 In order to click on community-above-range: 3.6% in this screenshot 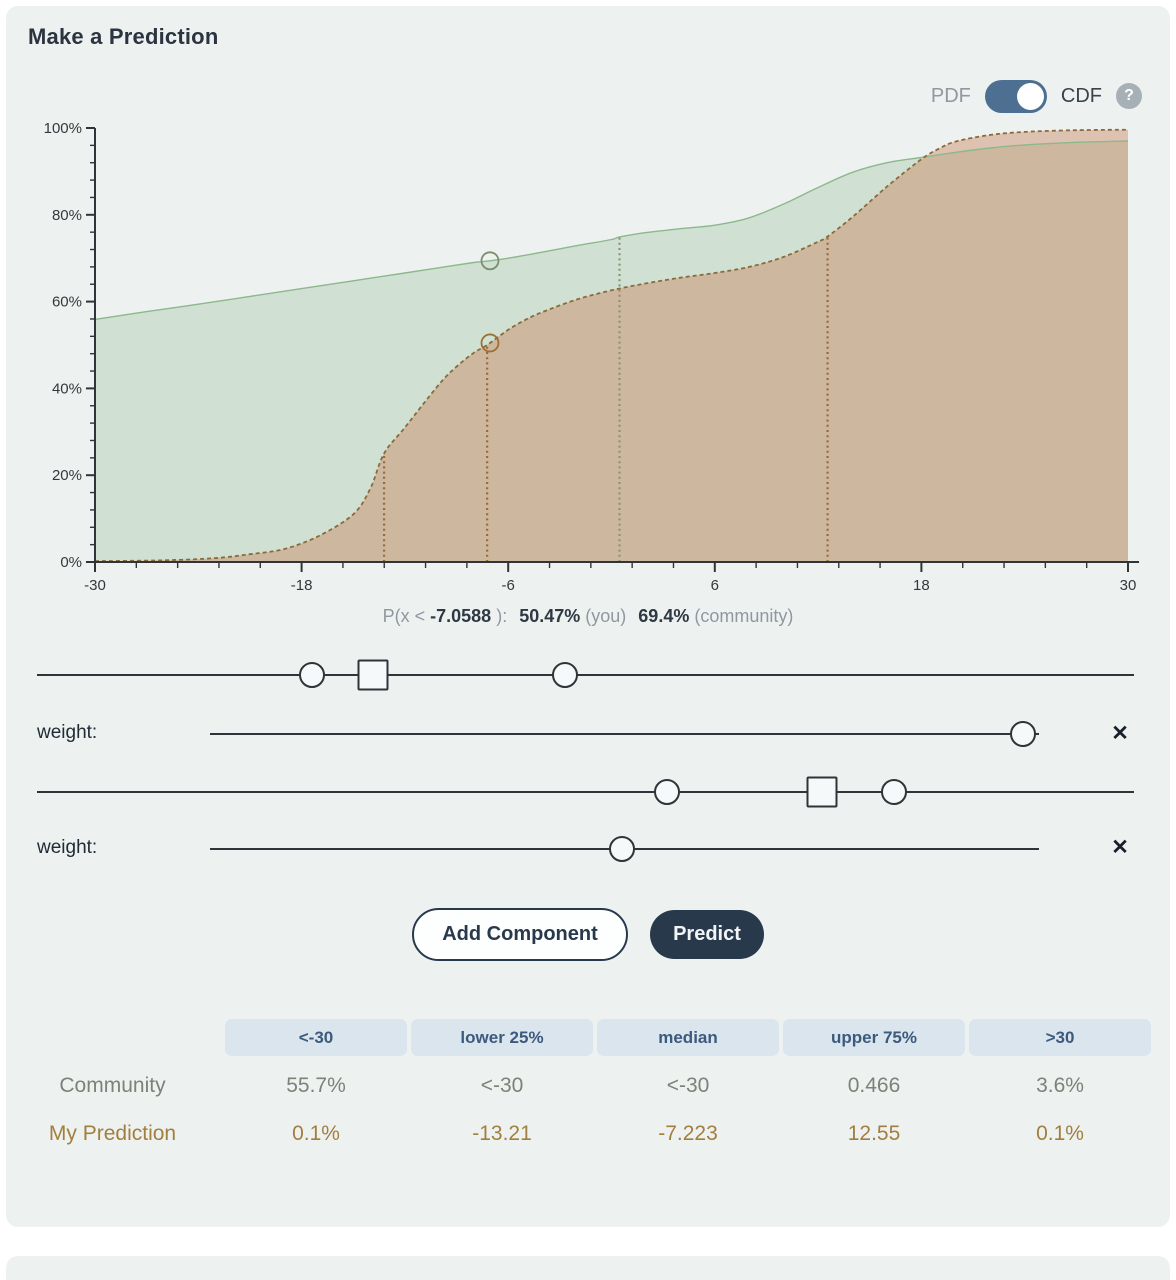, I will do `click(1060, 1085)`.